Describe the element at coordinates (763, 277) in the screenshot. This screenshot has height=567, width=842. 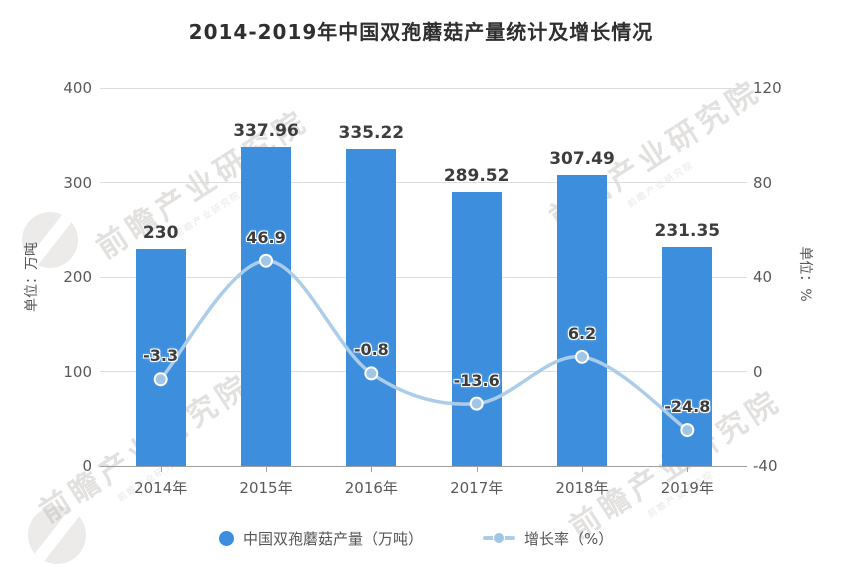
I see `right-axis-tick-label: 40` at that location.